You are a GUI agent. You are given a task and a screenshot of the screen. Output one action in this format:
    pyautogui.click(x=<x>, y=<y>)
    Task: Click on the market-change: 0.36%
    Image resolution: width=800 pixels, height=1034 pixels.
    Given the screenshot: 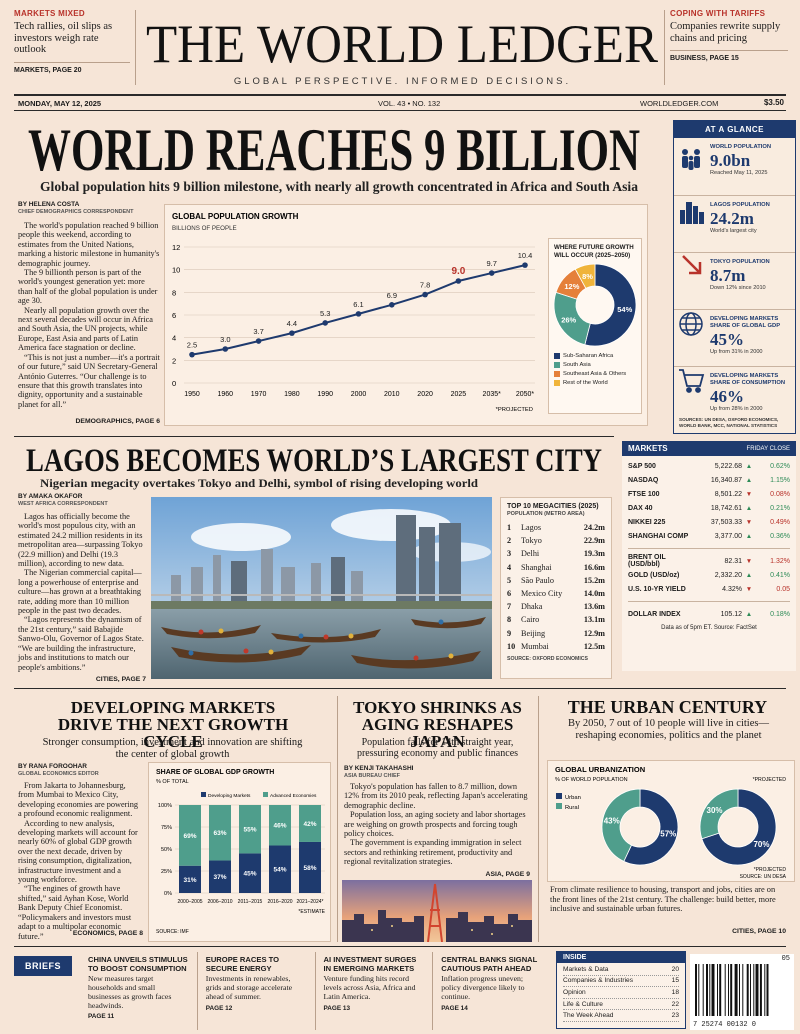 What is the action you would take?
    pyautogui.click(x=780, y=536)
    